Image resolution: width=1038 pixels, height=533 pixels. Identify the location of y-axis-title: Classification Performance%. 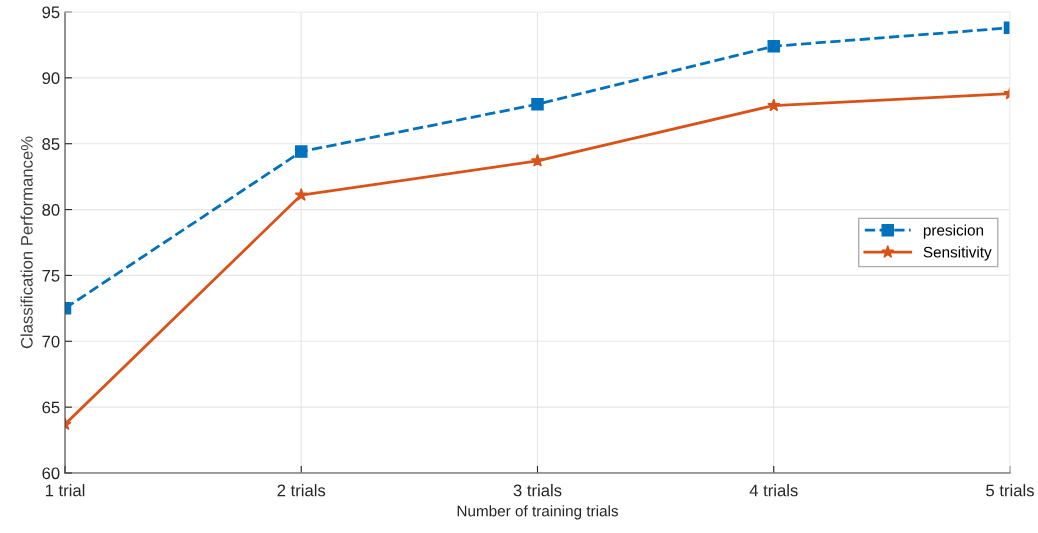
(26, 242).